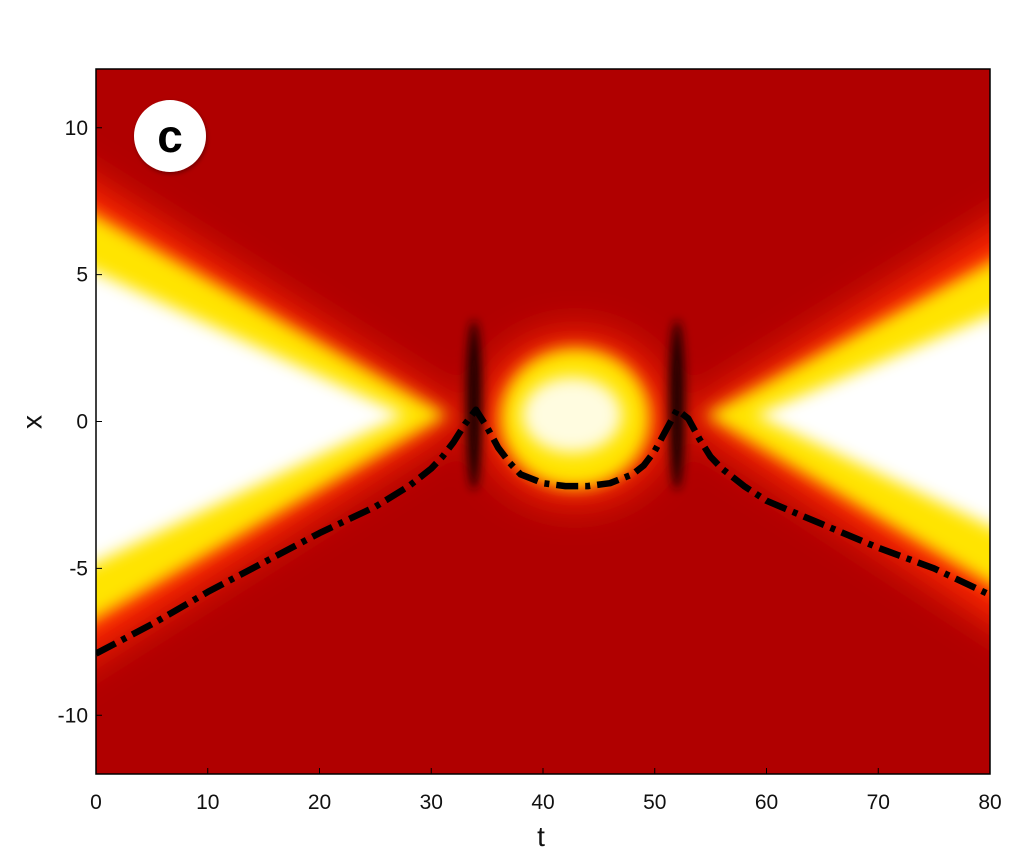 The height and width of the screenshot is (856, 1012). I want to click on x-tick-label: 20, so click(319, 802).